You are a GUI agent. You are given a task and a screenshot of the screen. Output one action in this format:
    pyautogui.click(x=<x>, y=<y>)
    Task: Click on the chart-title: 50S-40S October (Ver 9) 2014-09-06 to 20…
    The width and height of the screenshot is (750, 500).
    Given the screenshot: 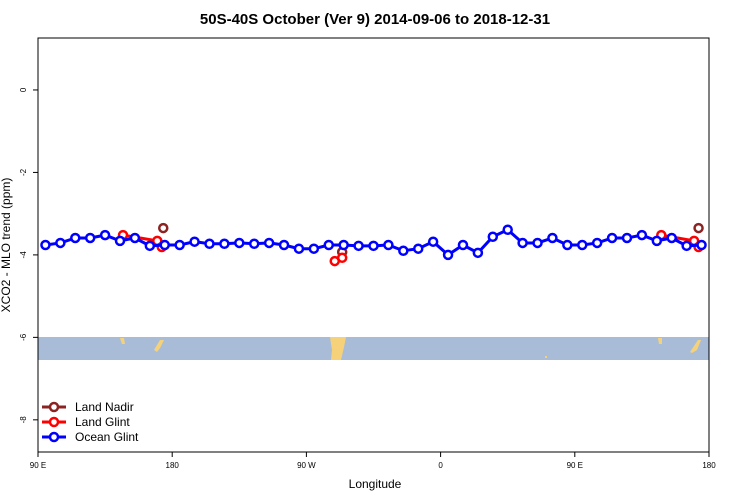 What is the action you would take?
    pyautogui.click(x=375, y=19)
    